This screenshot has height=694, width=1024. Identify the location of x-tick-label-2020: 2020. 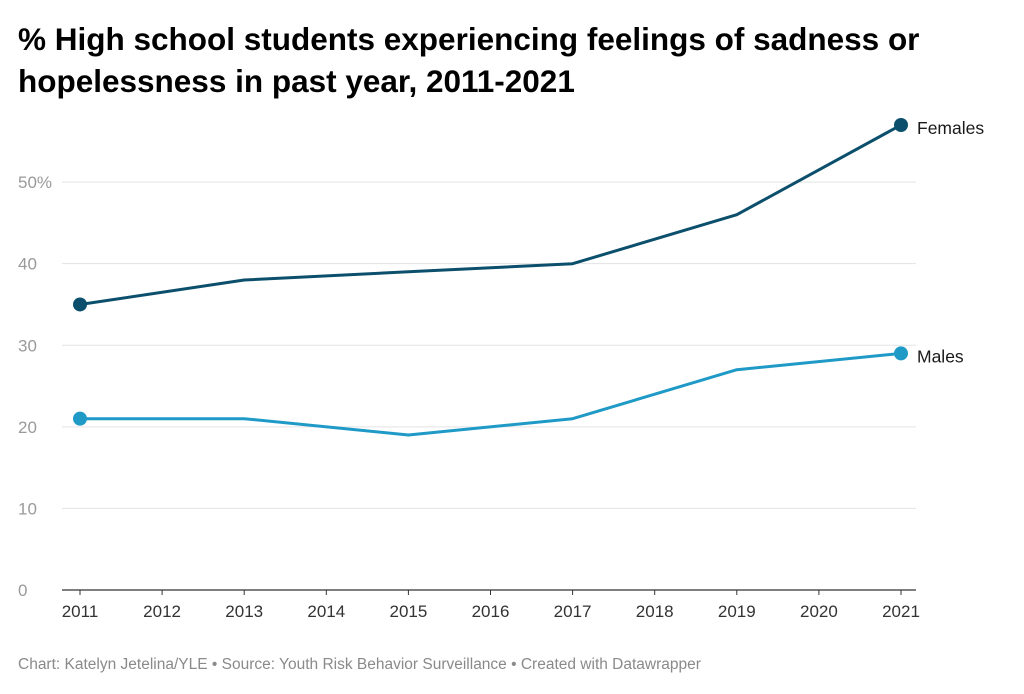
(819, 611).